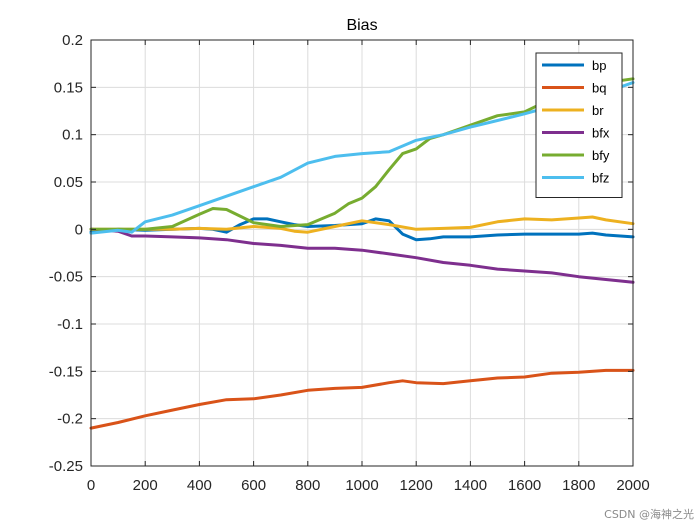  What do you see at coordinates (66, 277) in the screenshot?
I see `y-tick-label: -0.05` at bounding box center [66, 277].